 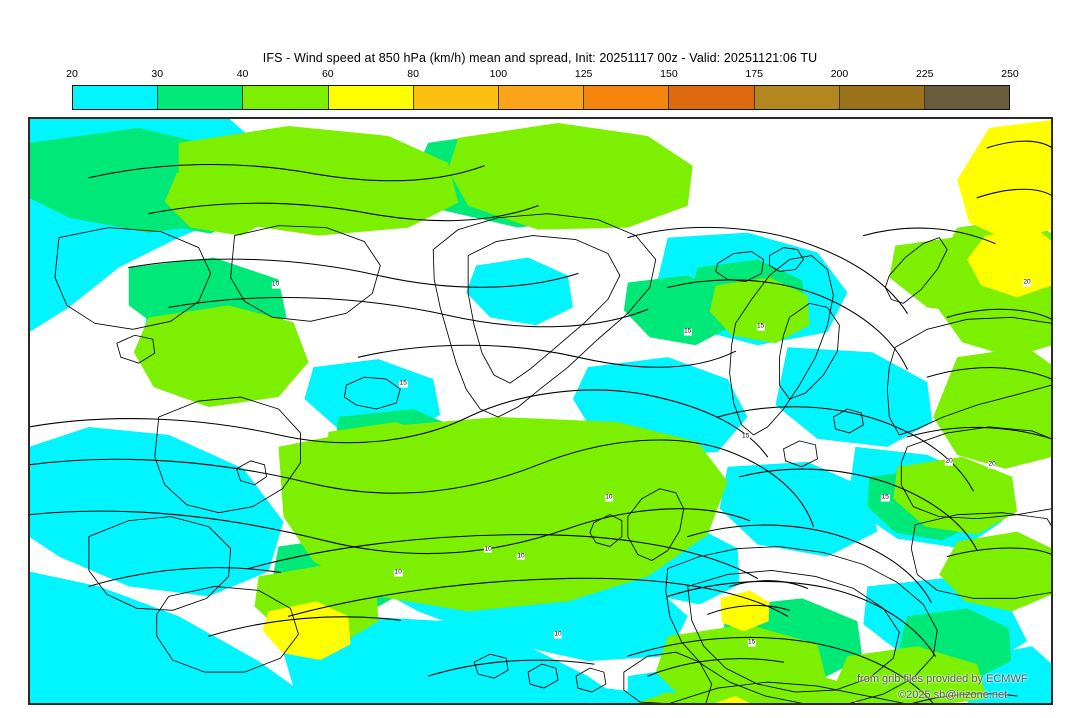 I want to click on colorbar-tick-20: 20, so click(x=72, y=74).